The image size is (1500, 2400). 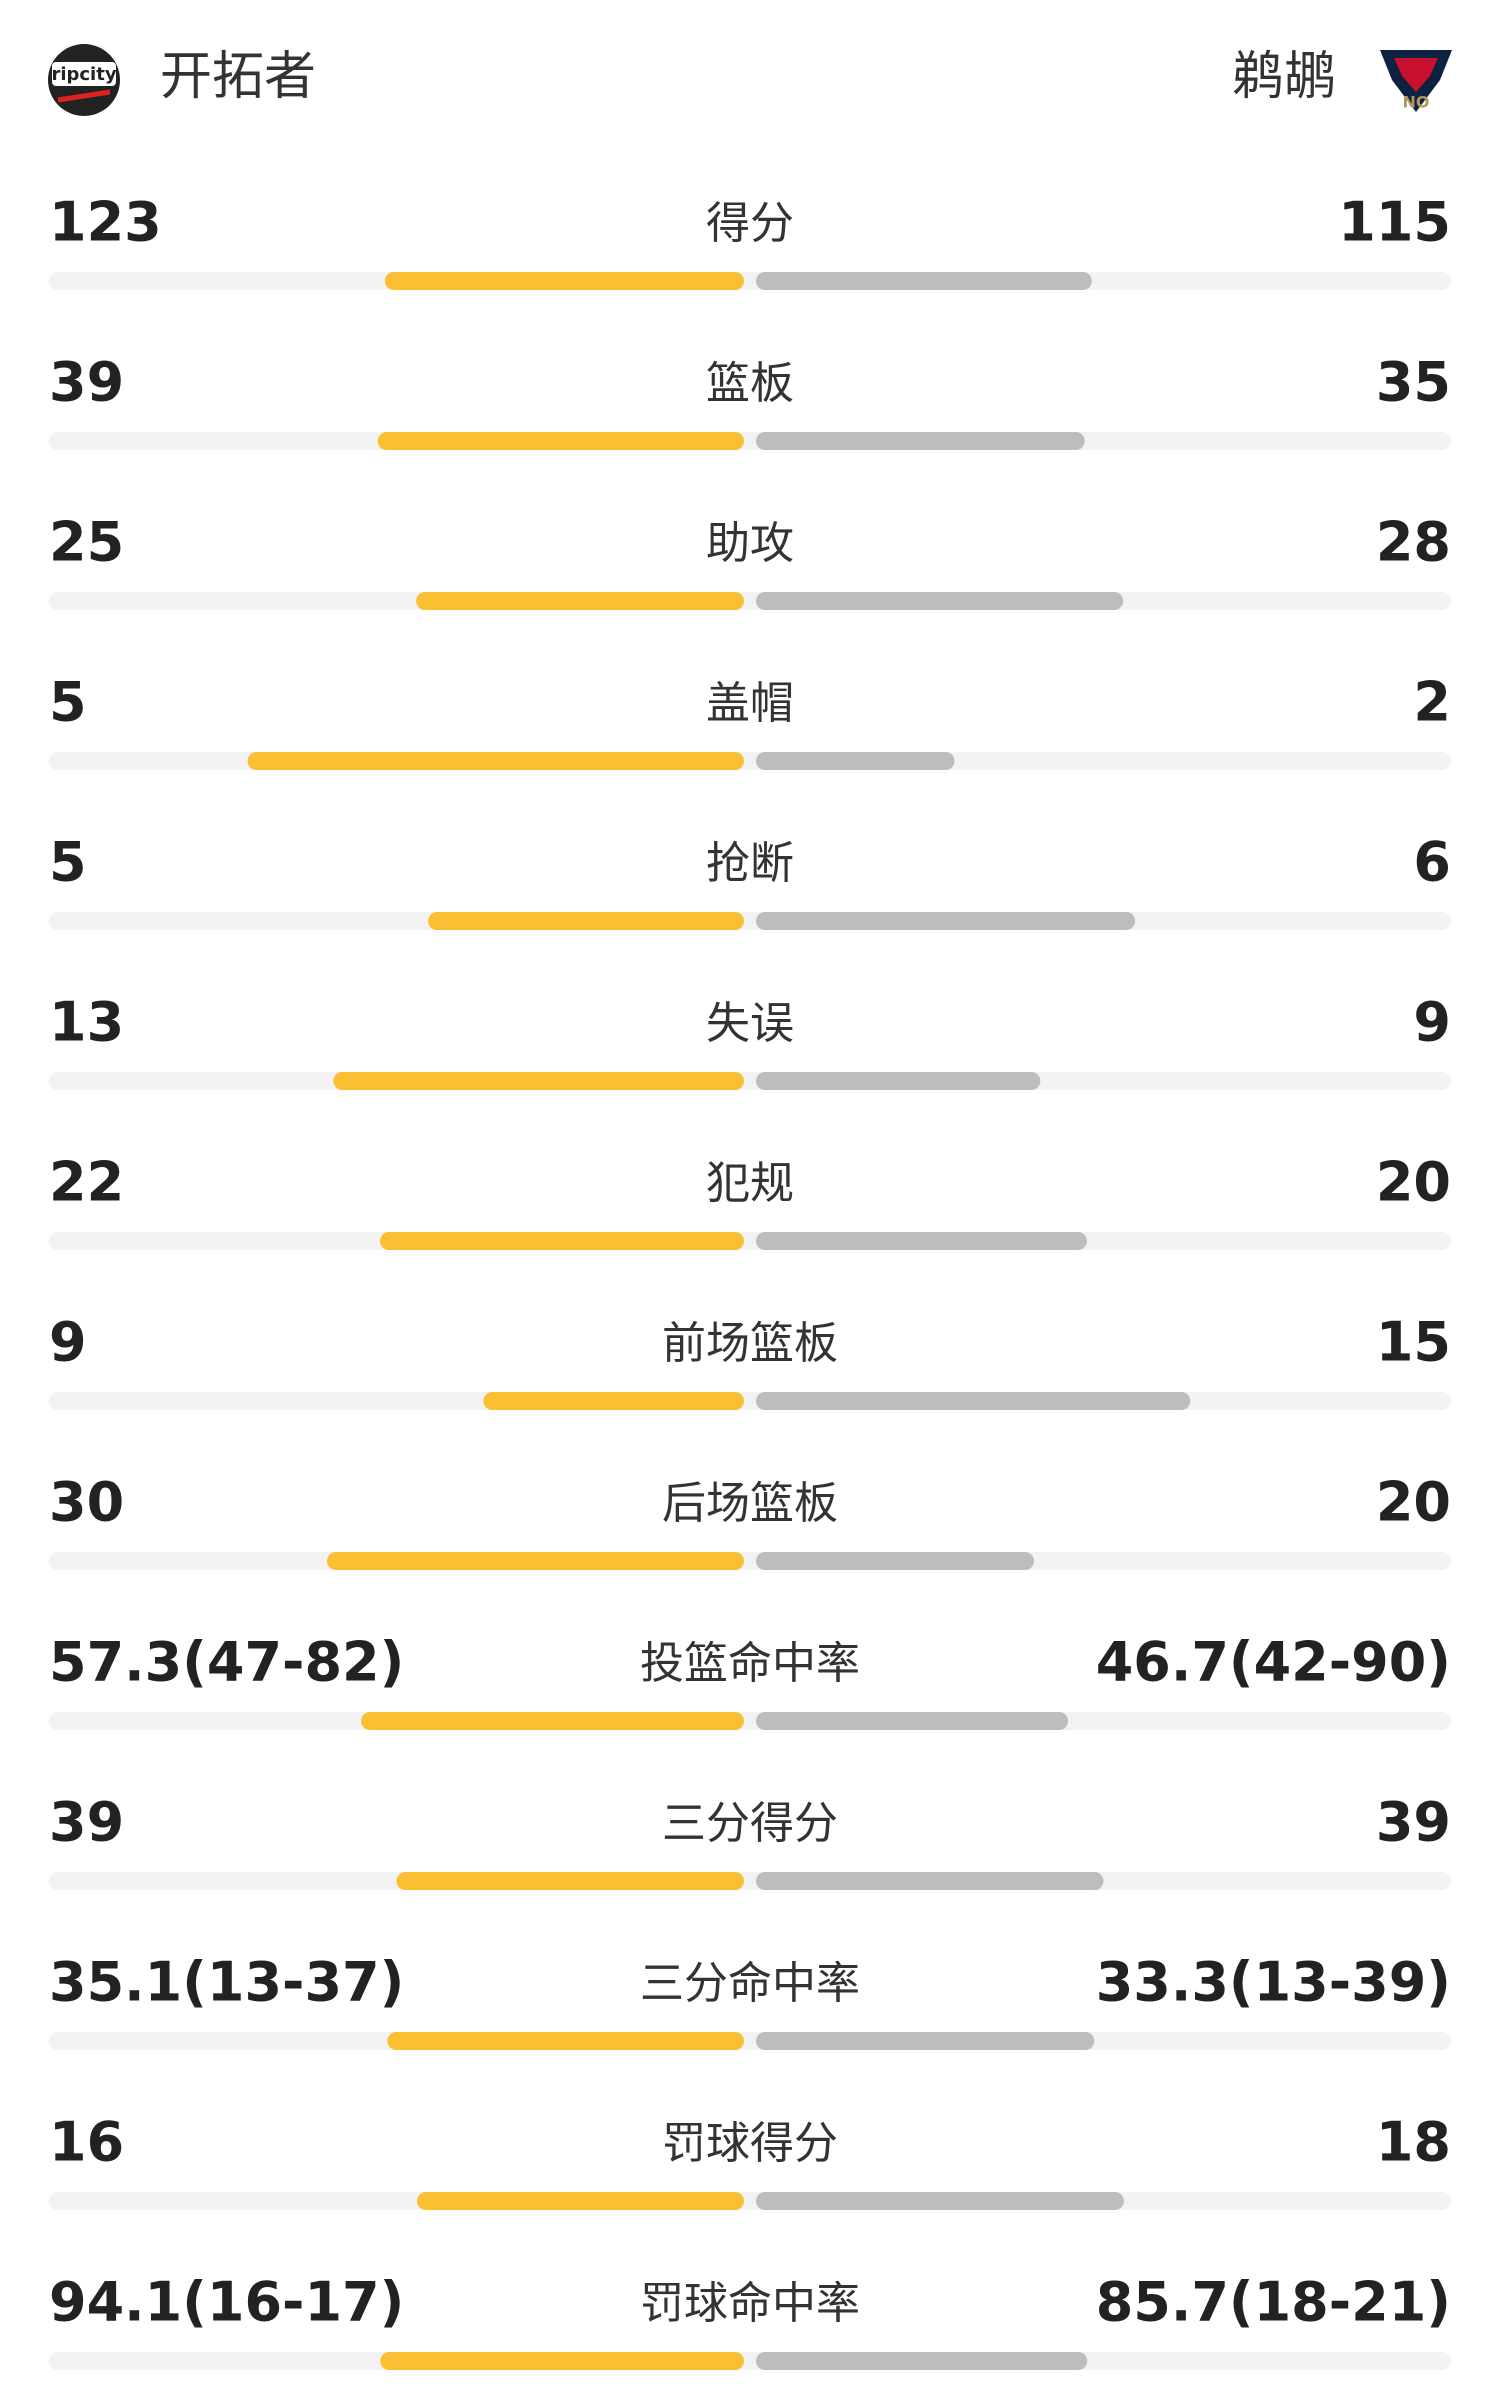 I want to click on stat-label: 失误, so click(x=750, y=1023).